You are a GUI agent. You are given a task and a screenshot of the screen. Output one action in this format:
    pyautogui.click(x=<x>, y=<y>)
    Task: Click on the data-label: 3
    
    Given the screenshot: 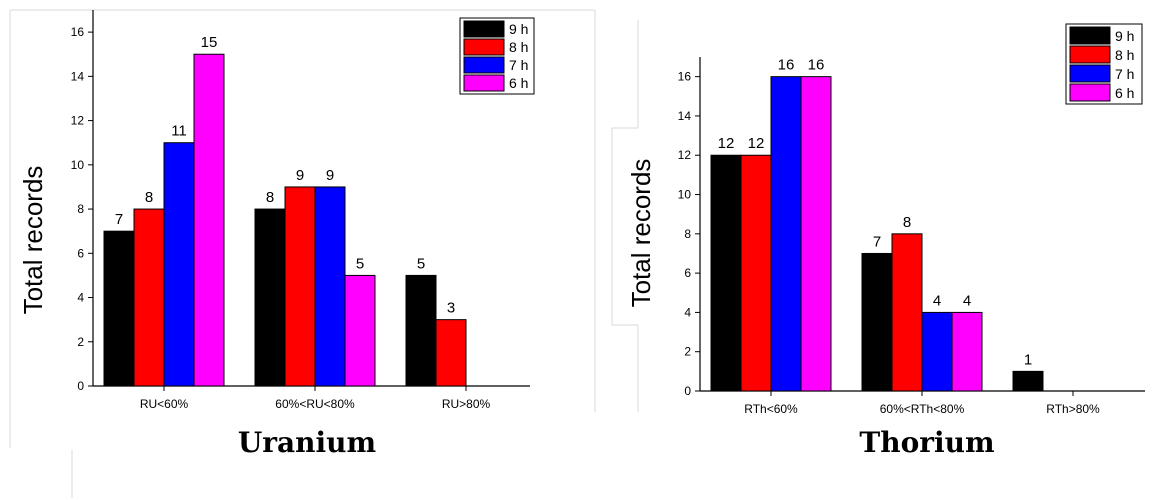 What is the action you would take?
    pyautogui.click(x=451, y=308)
    